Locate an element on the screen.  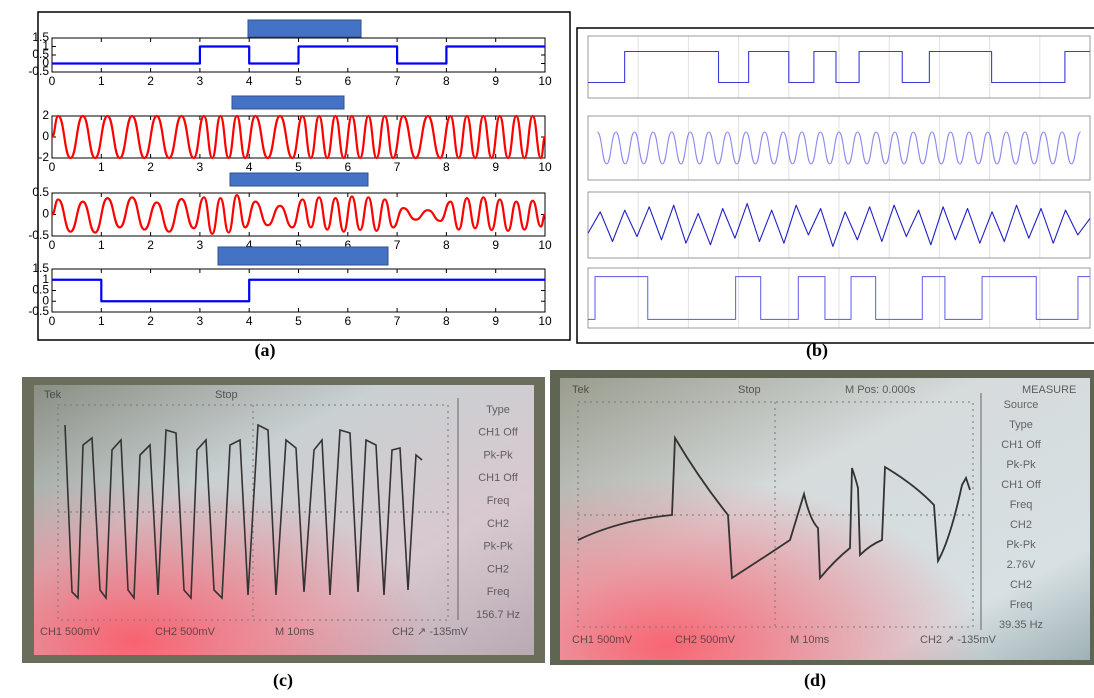
caption: (a) is located at coordinates (265, 350).